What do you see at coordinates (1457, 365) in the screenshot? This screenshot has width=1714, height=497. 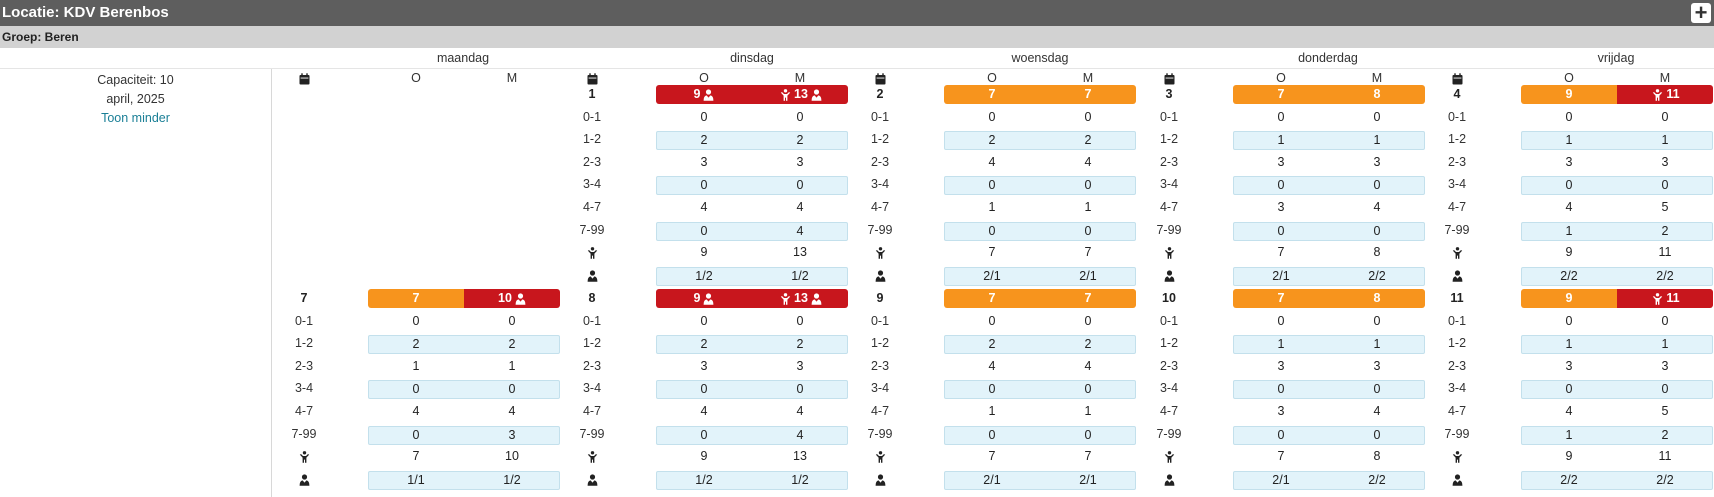 I see `age-label: 2-3` at bounding box center [1457, 365].